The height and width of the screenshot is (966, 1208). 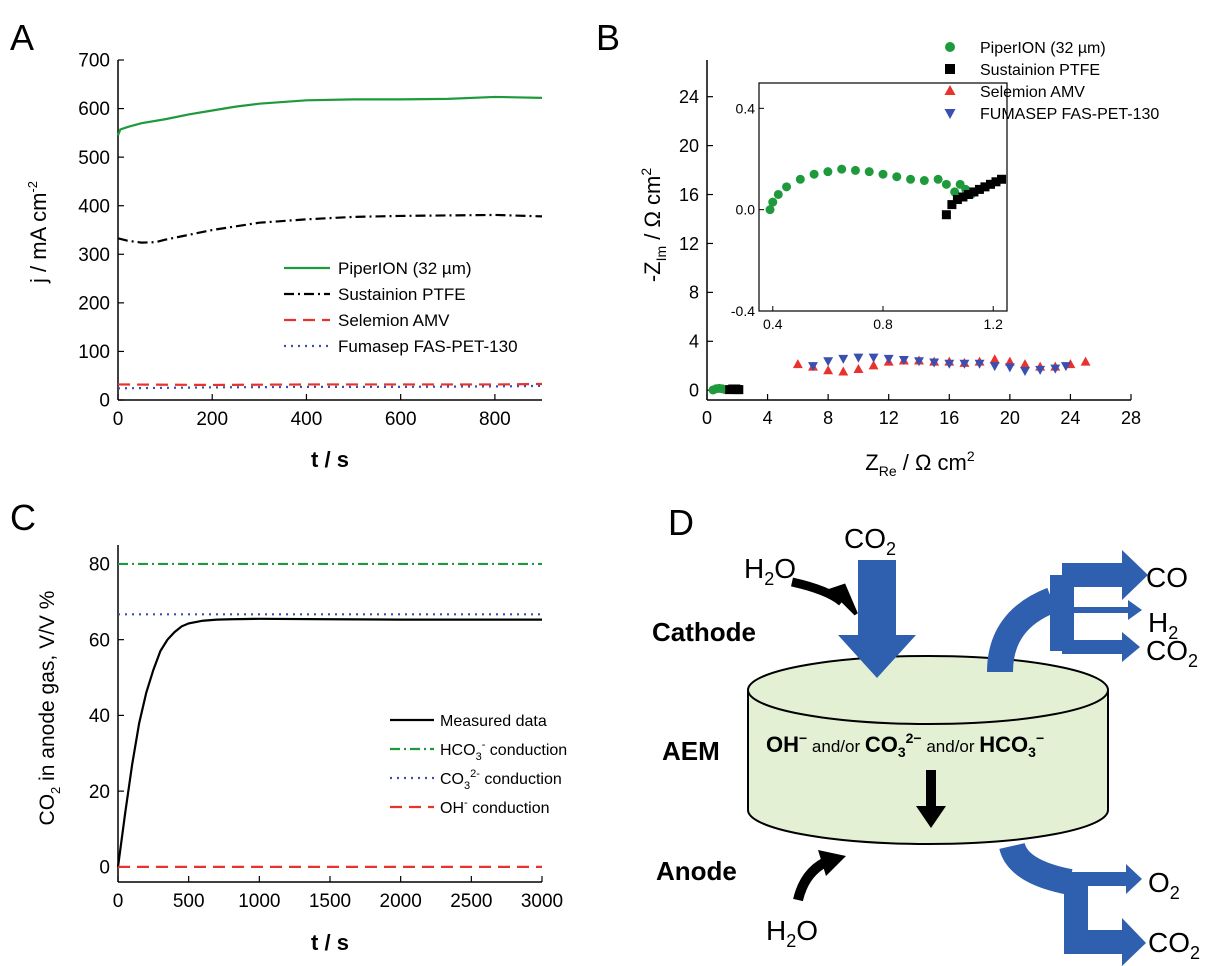 What do you see at coordinates (495, 419) in the screenshot?
I see `chart-a-x-tick-label: 800` at bounding box center [495, 419].